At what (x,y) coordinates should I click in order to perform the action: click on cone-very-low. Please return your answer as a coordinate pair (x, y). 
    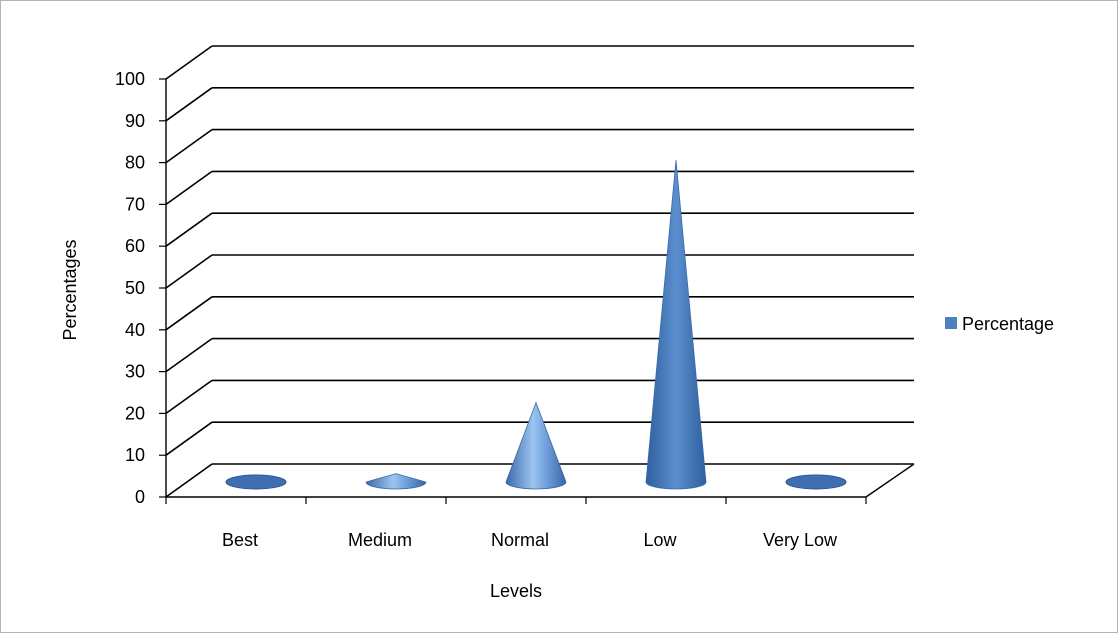
    Looking at the image, I should click on (816, 482).